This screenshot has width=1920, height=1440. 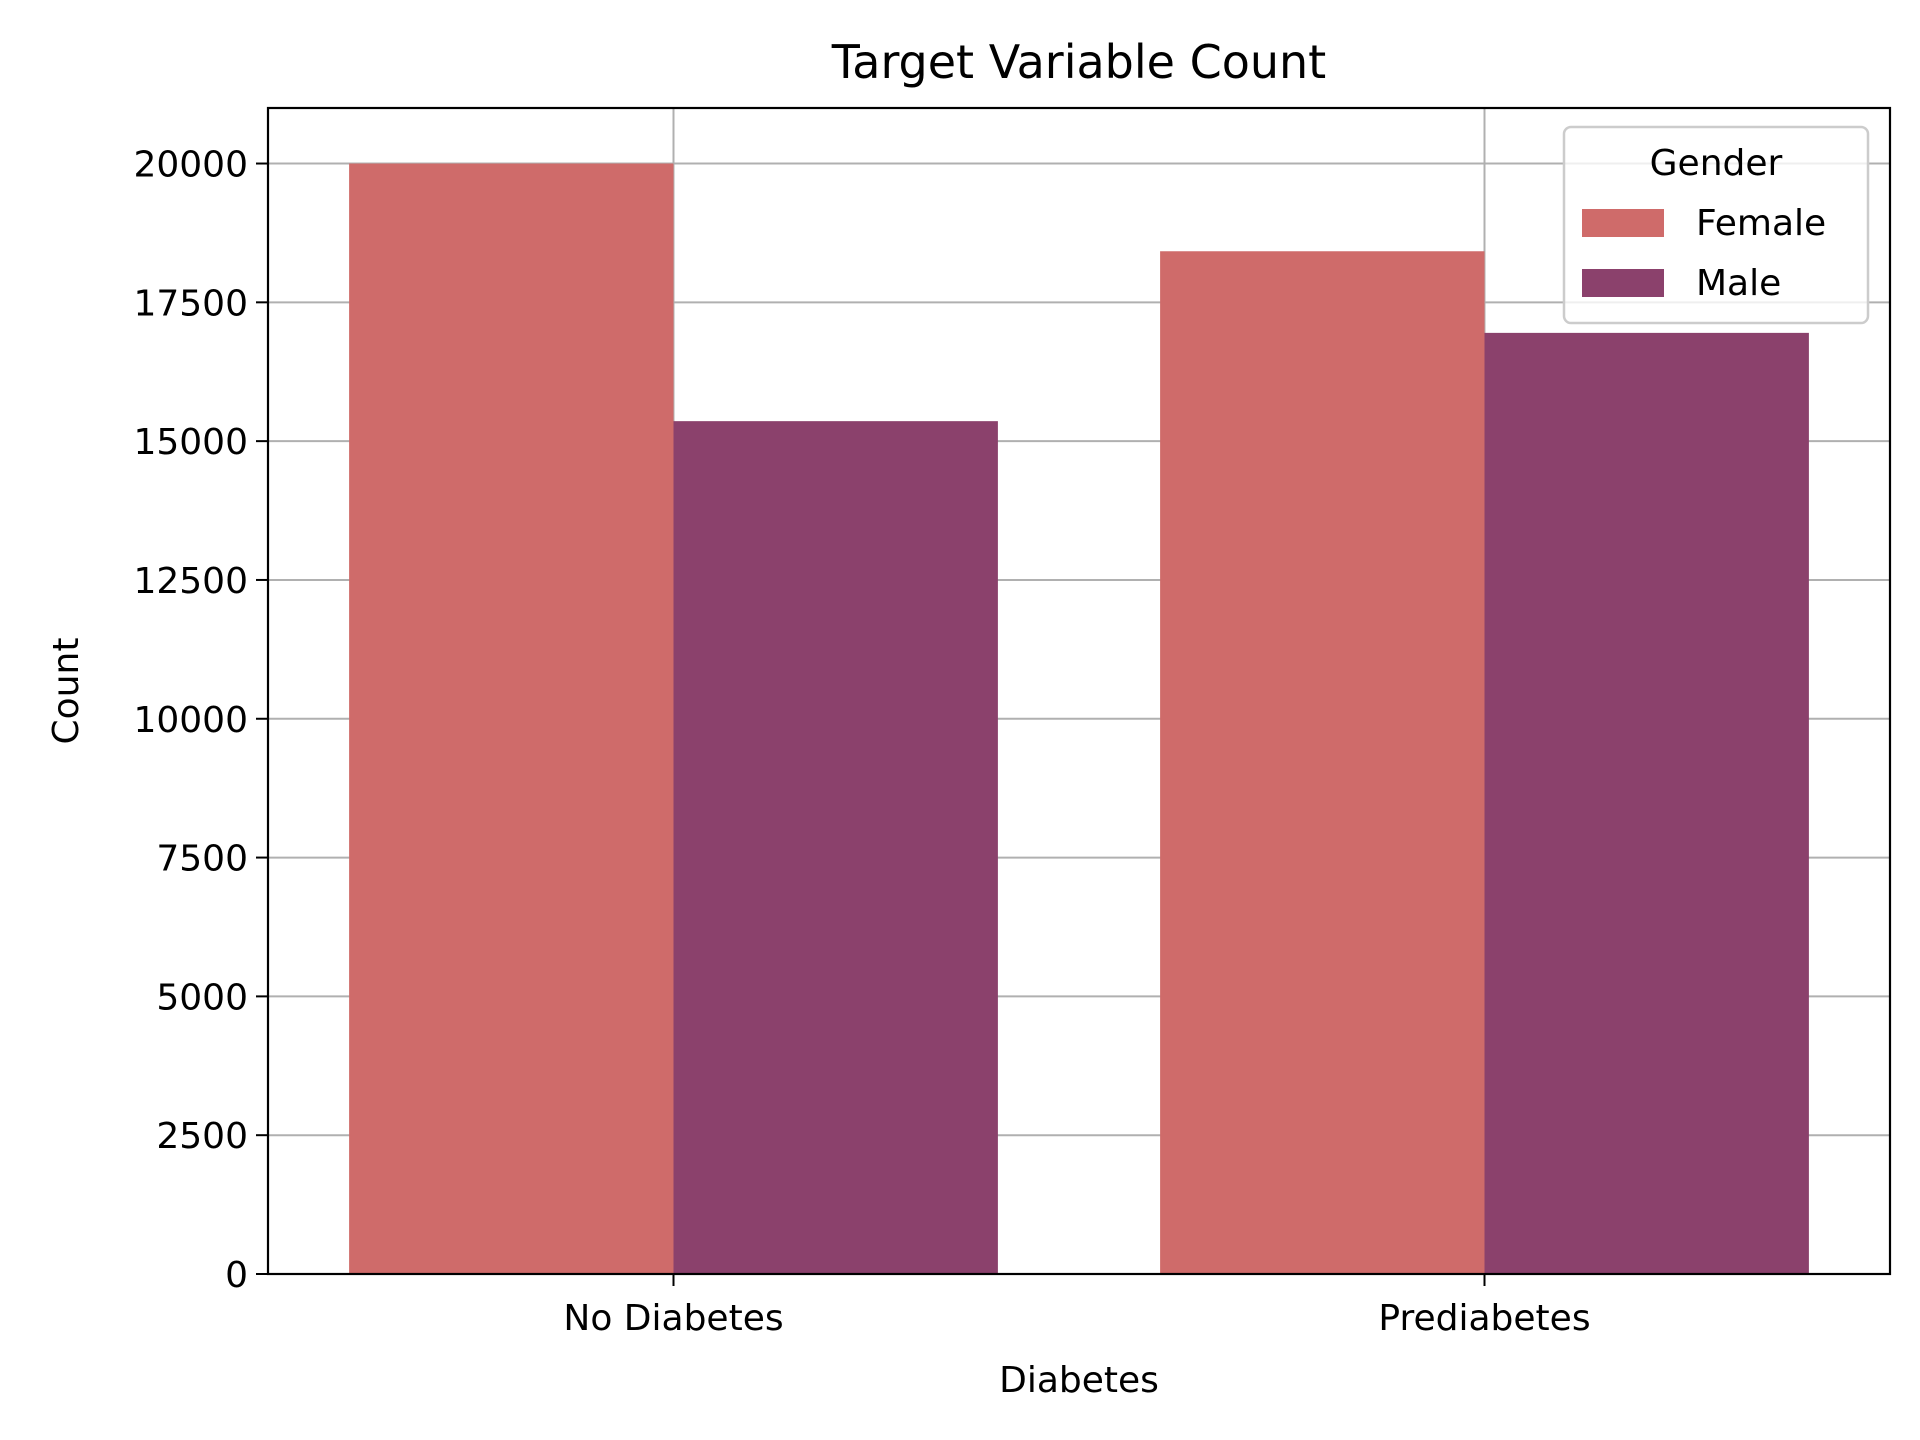 What do you see at coordinates (835, 847) in the screenshot?
I see `bar-male-no-diabetes` at bounding box center [835, 847].